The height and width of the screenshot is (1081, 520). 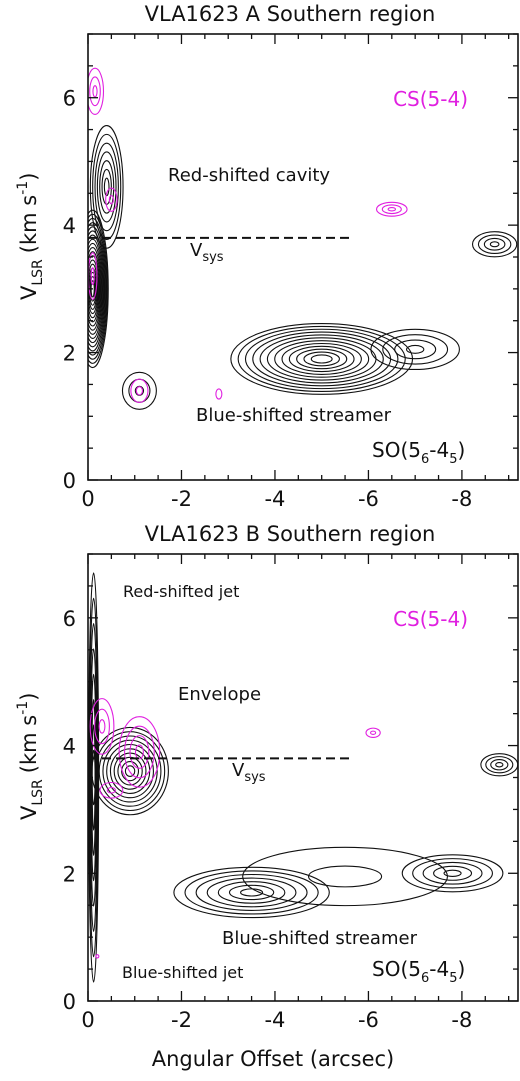 What do you see at coordinates (87, 499) in the screenshot?
I see `panel-a-xtick-label: 0` at bounding box center [87, 499].